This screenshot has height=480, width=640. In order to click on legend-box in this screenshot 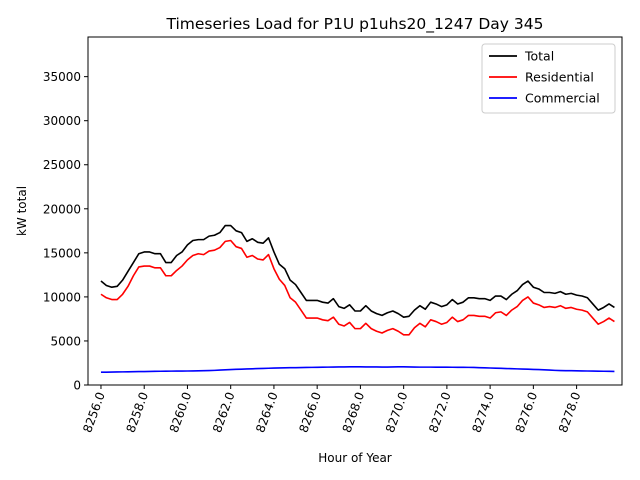, I will do `click(548, 78)`.